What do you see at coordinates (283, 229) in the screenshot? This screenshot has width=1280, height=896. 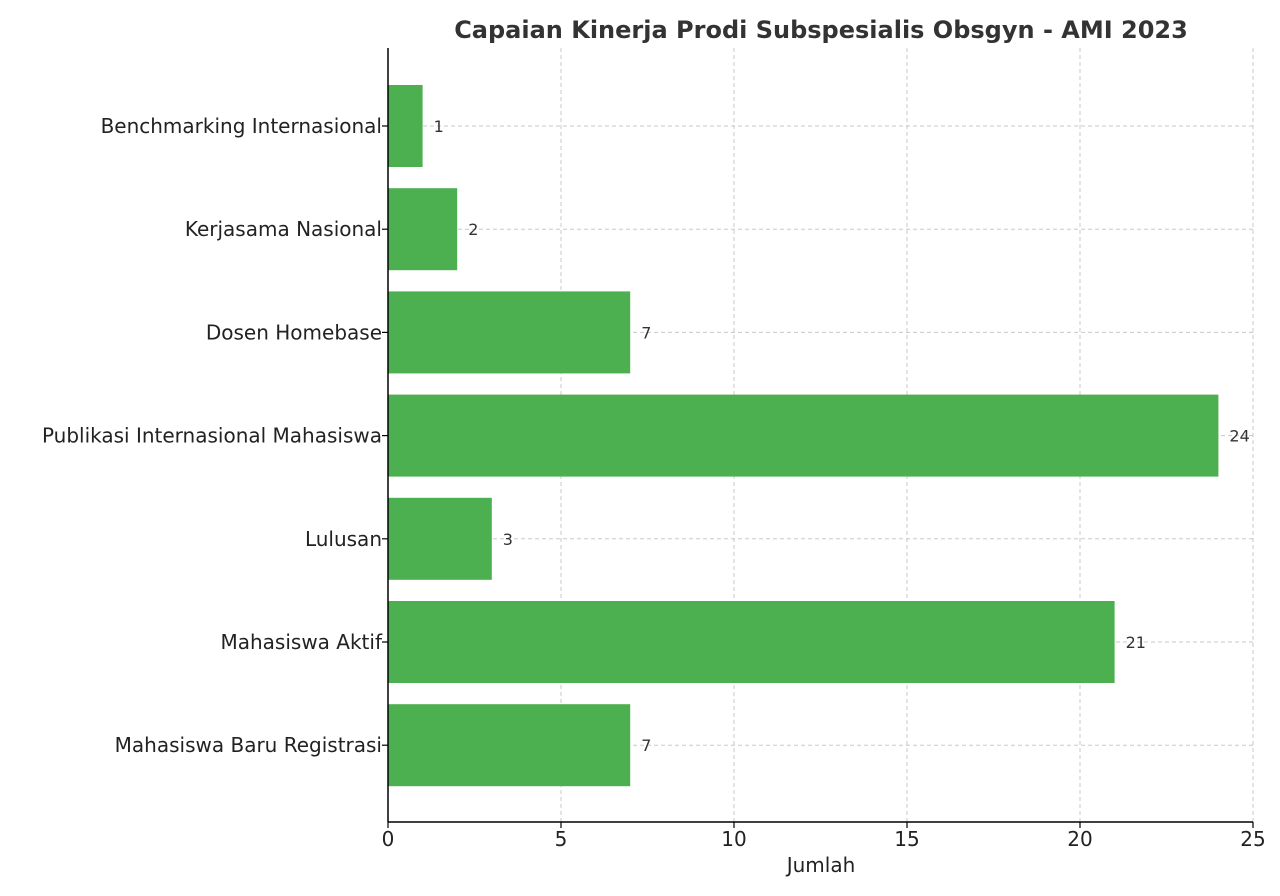 I see `category-label: Kerjasama Nasional` at bounding box center [283, 229].